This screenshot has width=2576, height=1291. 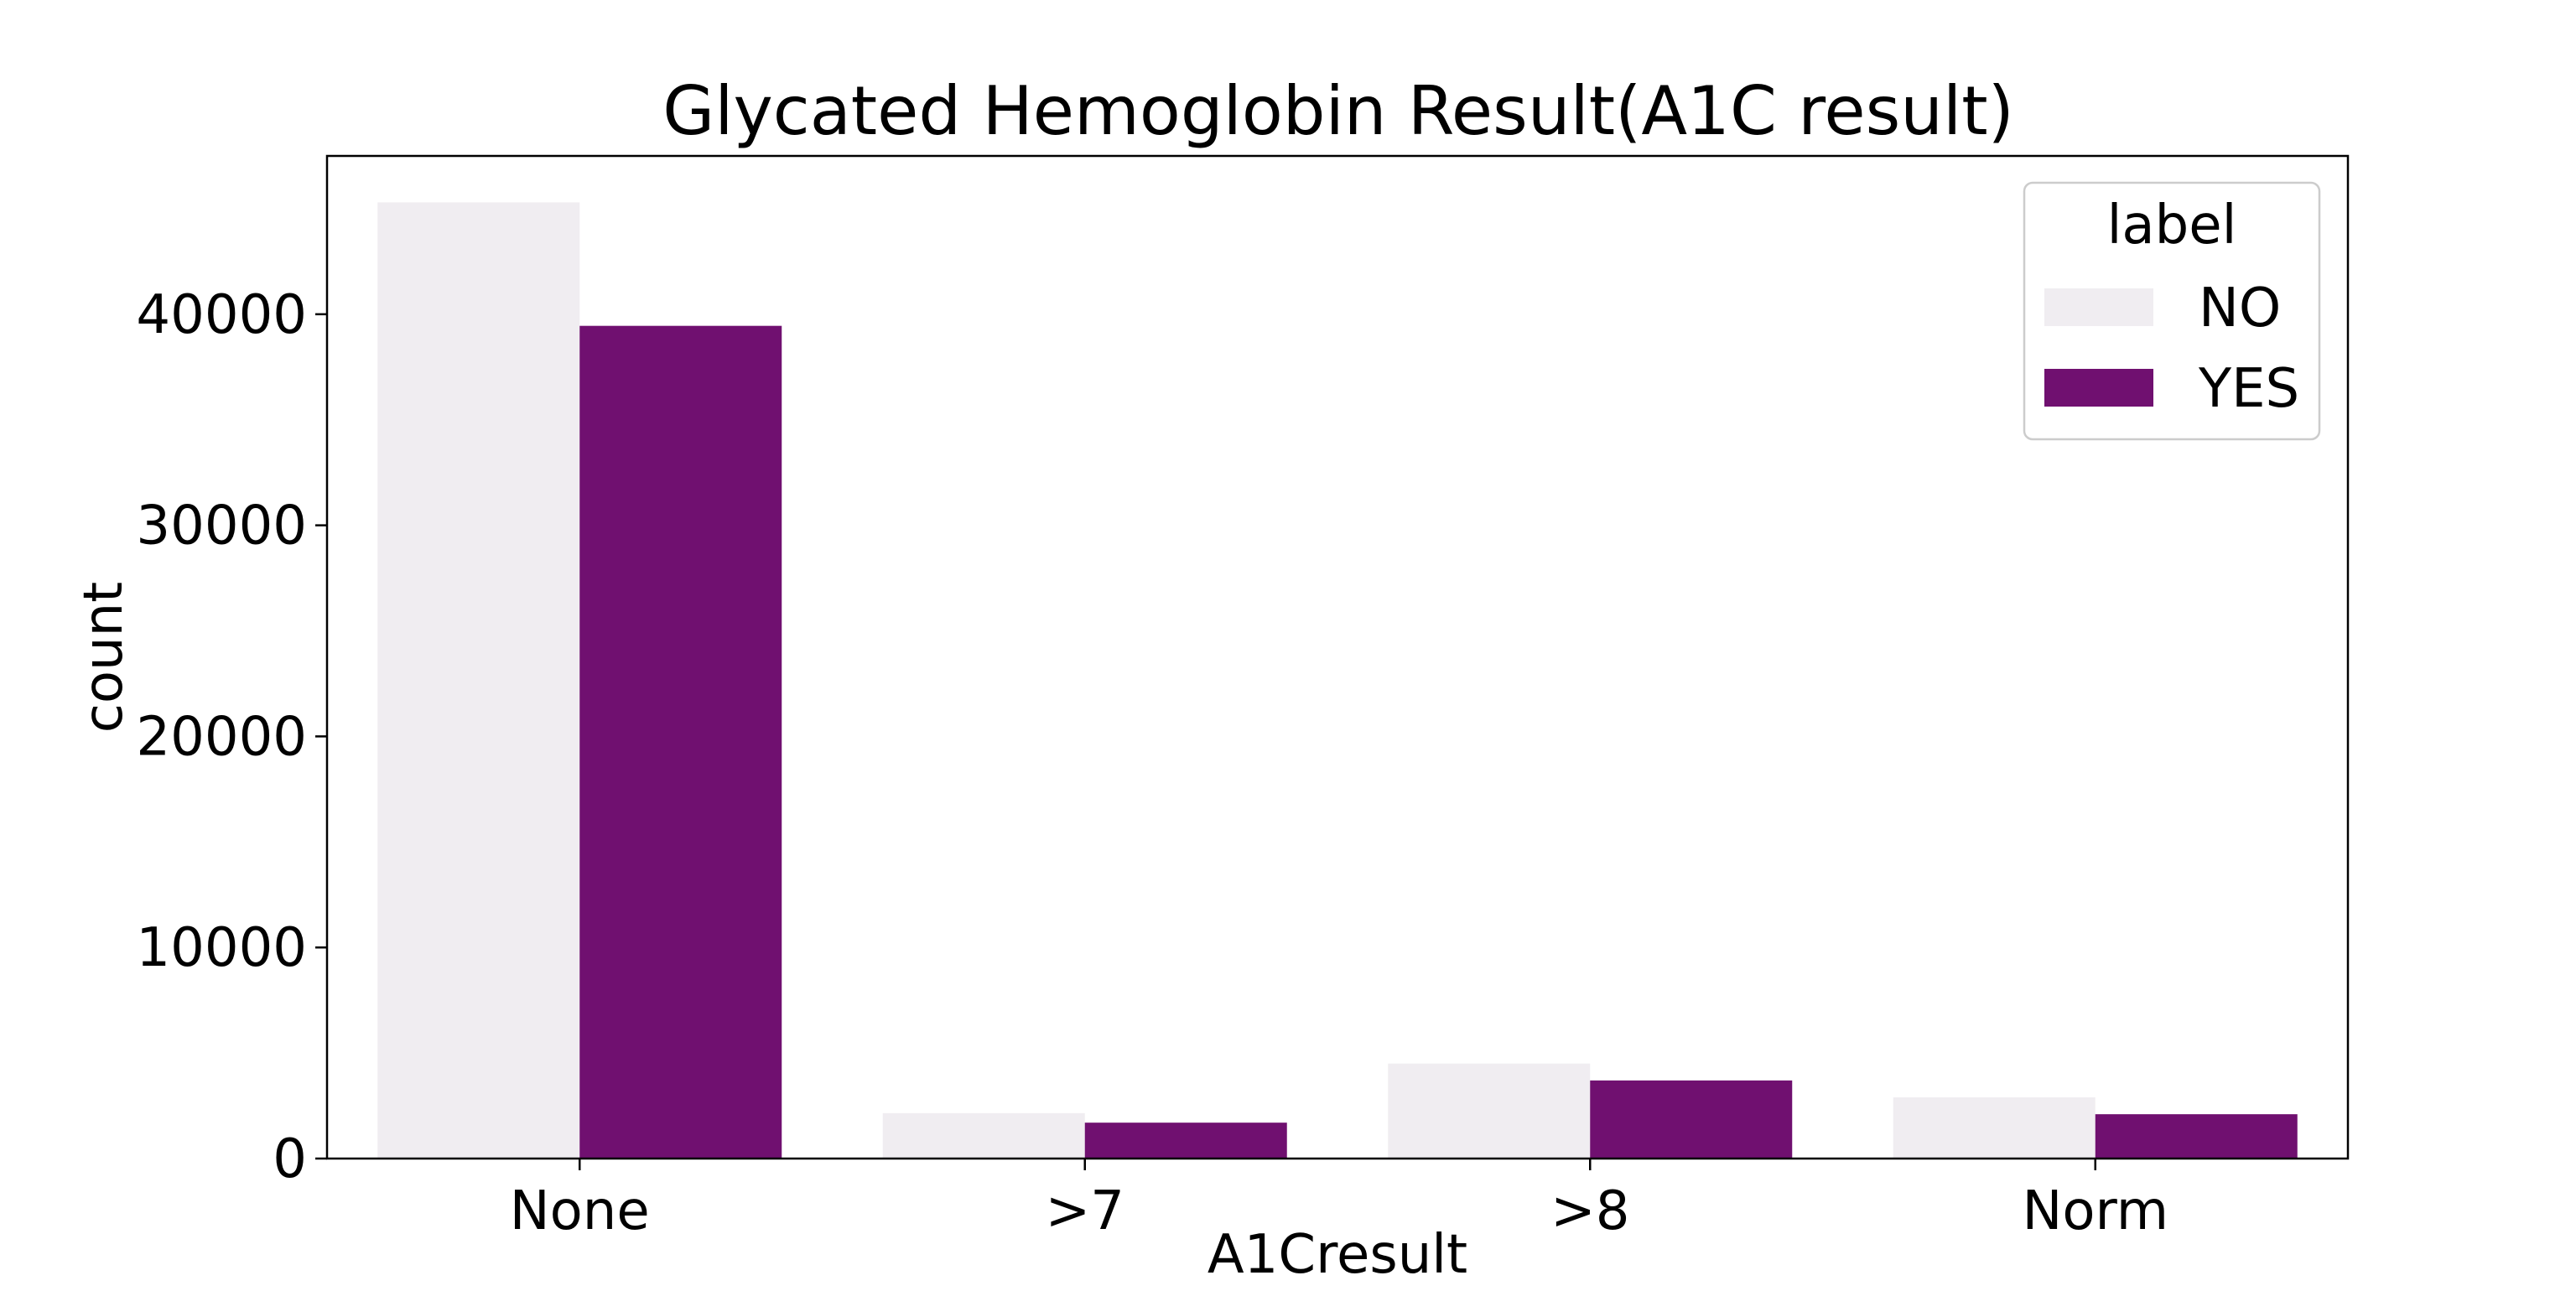 What do you see at coordinates (221, 737) in the screenshot?
I see `y-tick-label: 20000` at bounding box center [221, 737].